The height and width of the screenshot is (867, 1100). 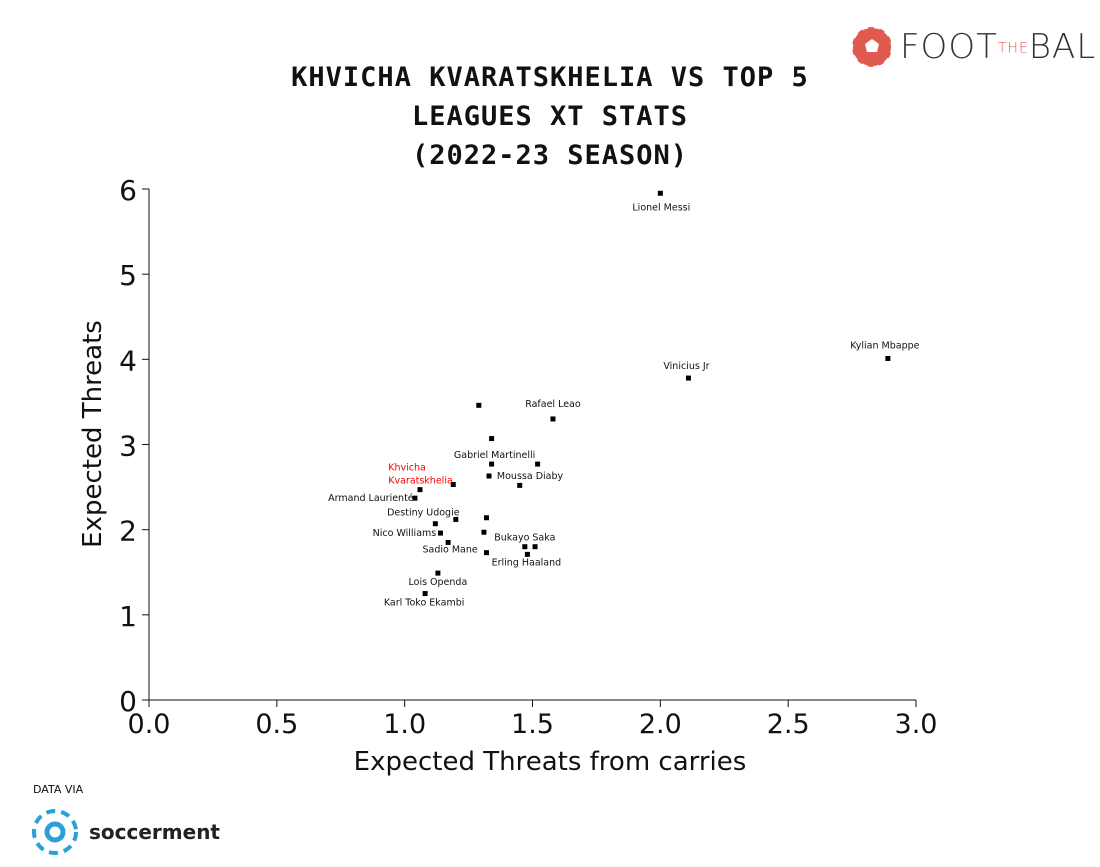 What do you see at coordinates (128, 701) in the screenshot?
I see `y-tick-label: 0` at bounding box center [128, 701].